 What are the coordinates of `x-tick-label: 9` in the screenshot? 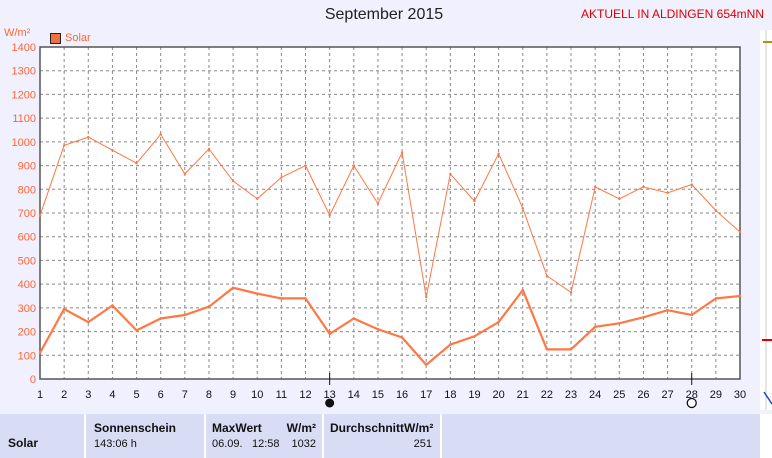 It's located at (233, 395).